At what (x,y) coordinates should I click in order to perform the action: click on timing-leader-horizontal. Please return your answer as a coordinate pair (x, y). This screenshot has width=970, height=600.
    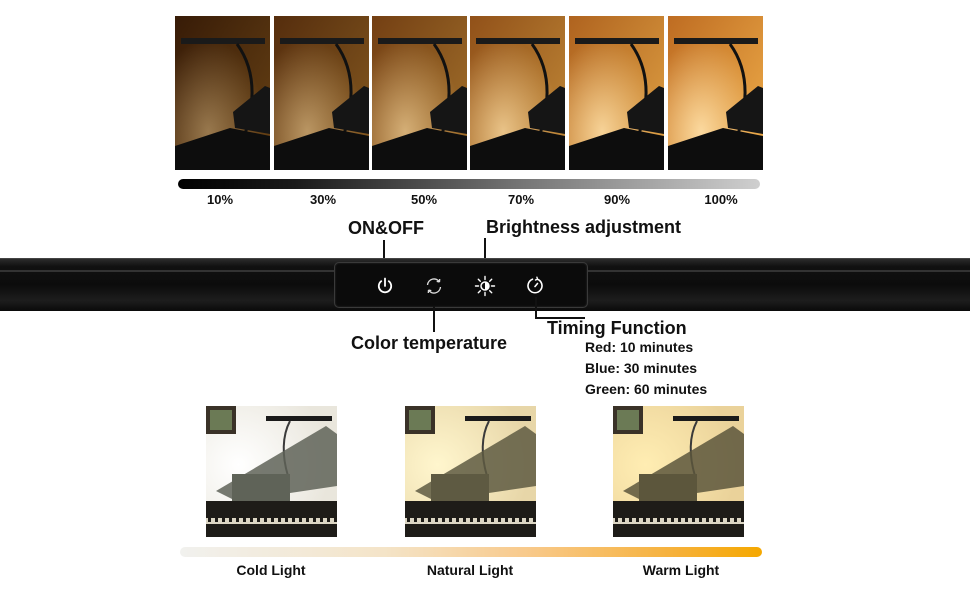
    Looking at the image, I should click on (560, 318).